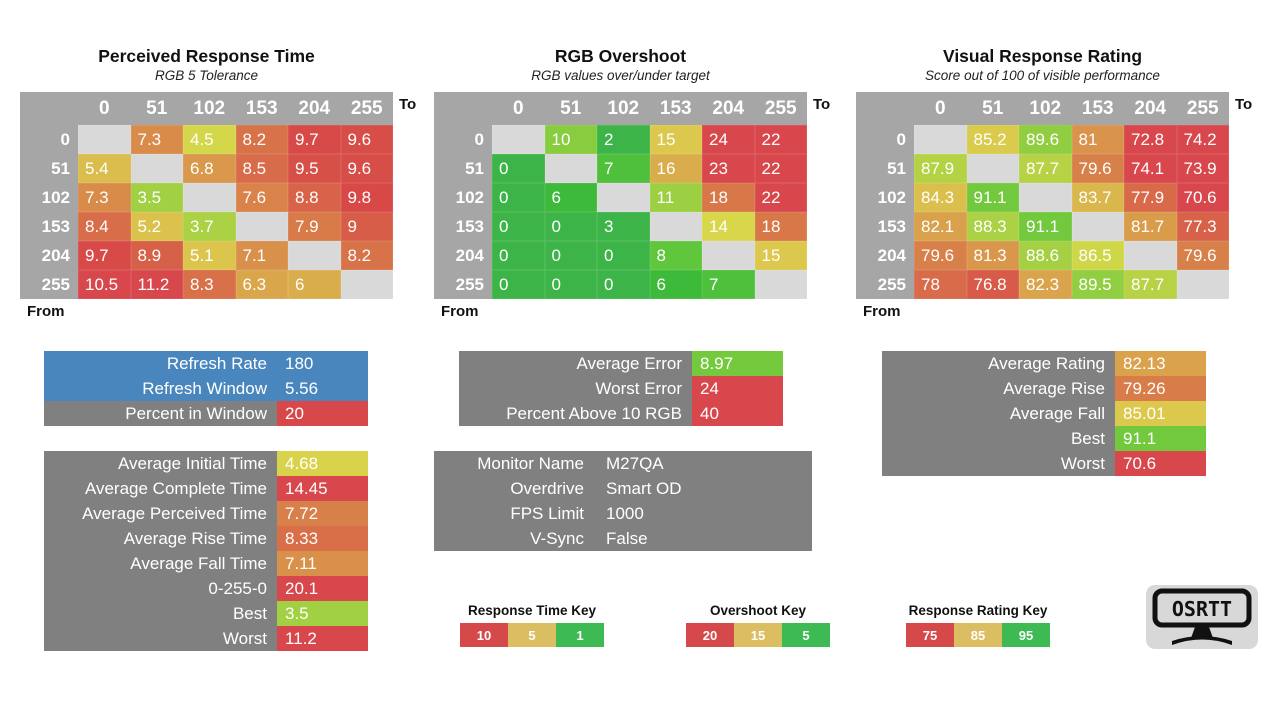 This screenshot has width=1280, height=720. I want to click on stat-row: Refresh Rate 180, so click(206, 363).